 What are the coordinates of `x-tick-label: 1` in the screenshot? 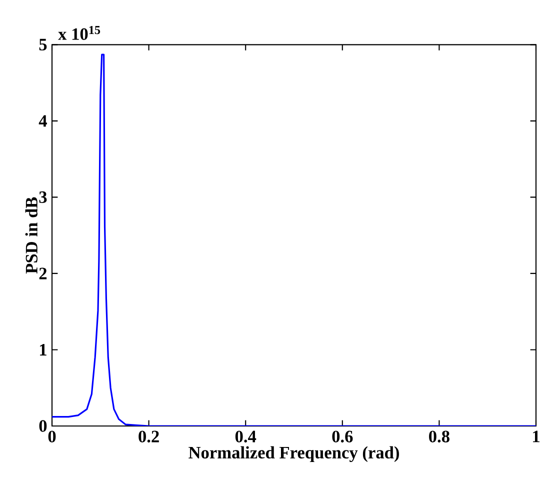 It's located at (536, 436).